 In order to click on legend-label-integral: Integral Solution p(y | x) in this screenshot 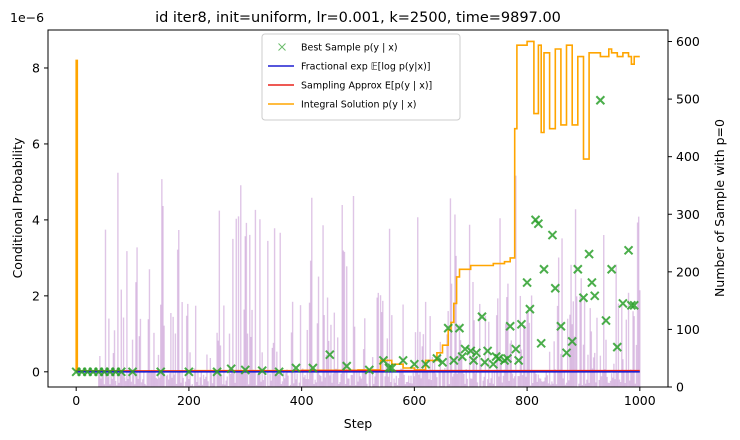, I will do `click(358, 105)`.